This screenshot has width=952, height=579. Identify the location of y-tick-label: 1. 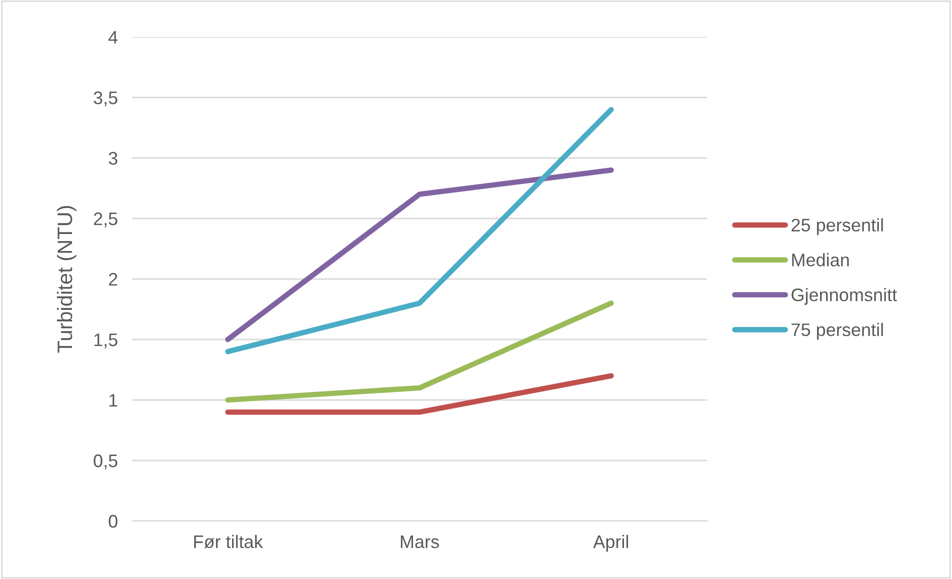
(113, 400).